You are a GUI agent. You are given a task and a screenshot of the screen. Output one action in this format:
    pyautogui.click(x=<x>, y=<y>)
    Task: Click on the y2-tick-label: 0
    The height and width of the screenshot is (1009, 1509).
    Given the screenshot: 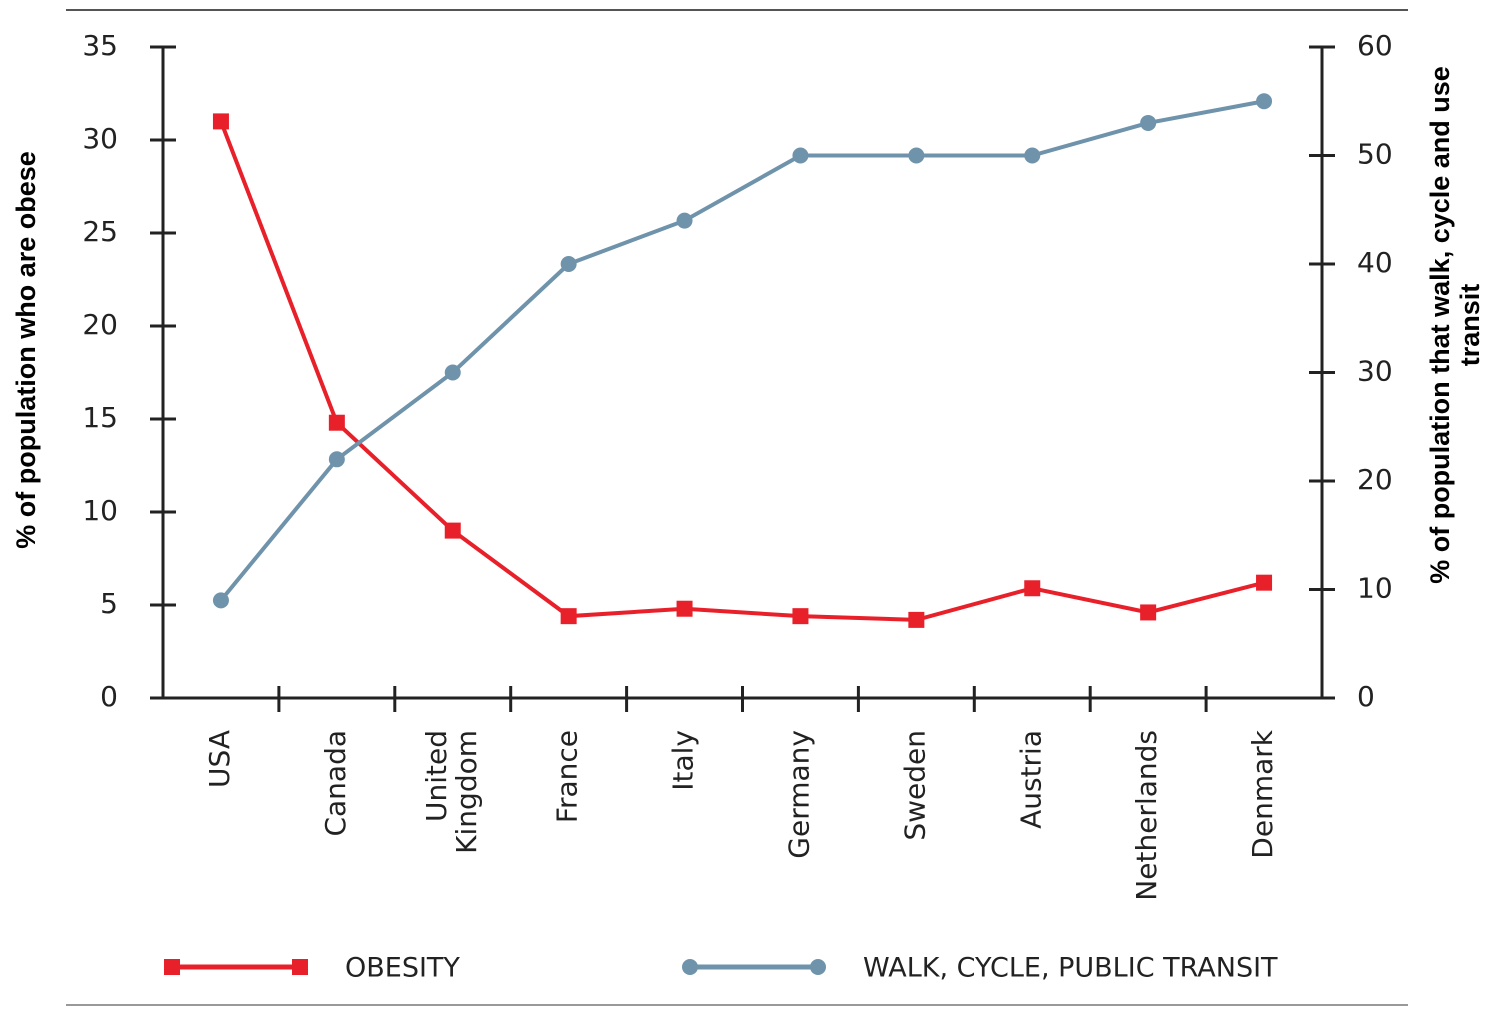 What is the action you would take?
    pyautogui.click(x=1366, y=696)
    